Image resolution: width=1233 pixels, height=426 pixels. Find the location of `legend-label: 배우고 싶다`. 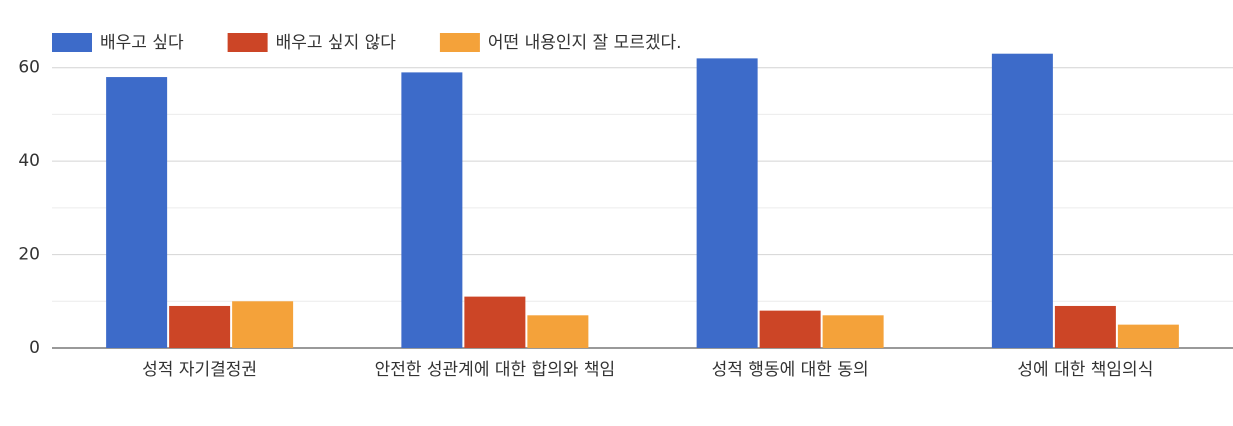

legend-label: 배우고 싶다 is located at coordinates (142, 43).